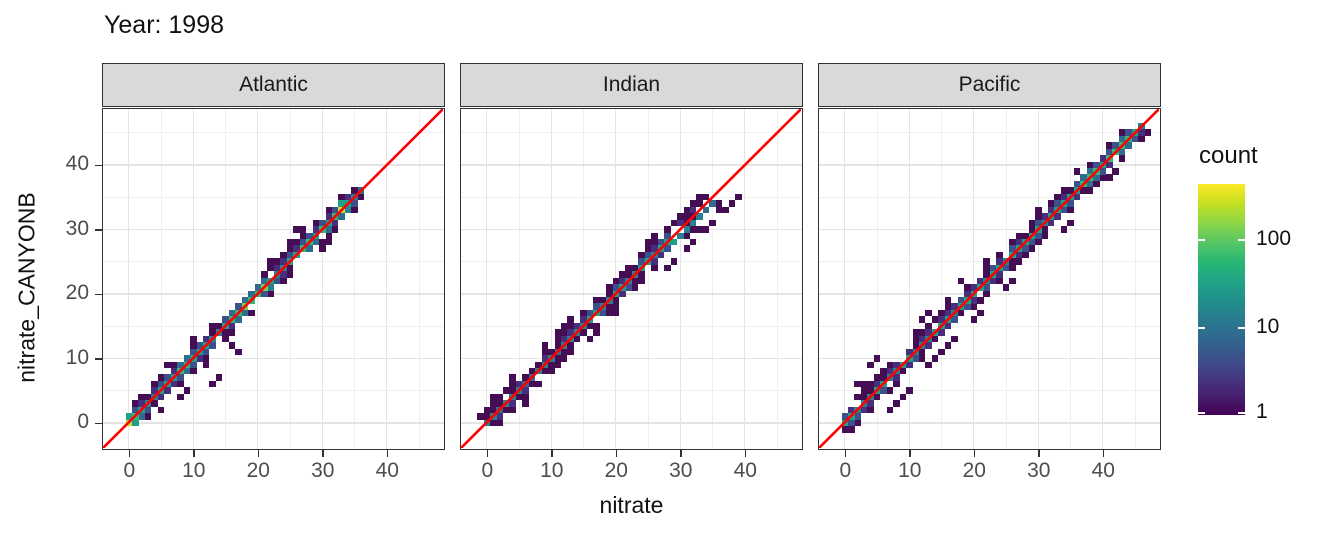 The image size is (1344, 537). What do you see at coordinates (974, 470) in the screenshot?
I see `x-tick-label: 20` at bounding box center [974, 470].